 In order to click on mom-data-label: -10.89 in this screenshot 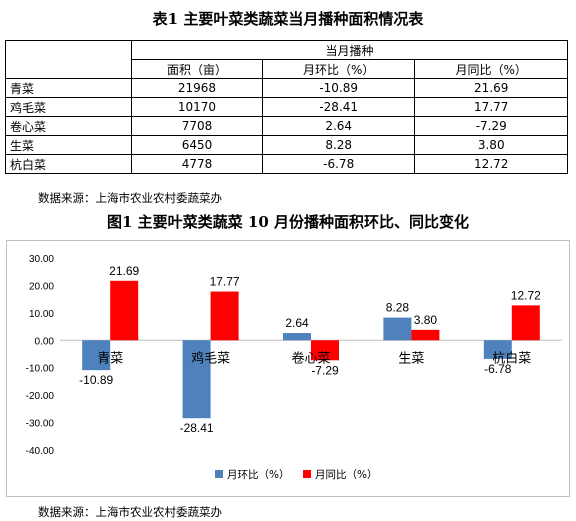, I will do `click(96, 380)`.